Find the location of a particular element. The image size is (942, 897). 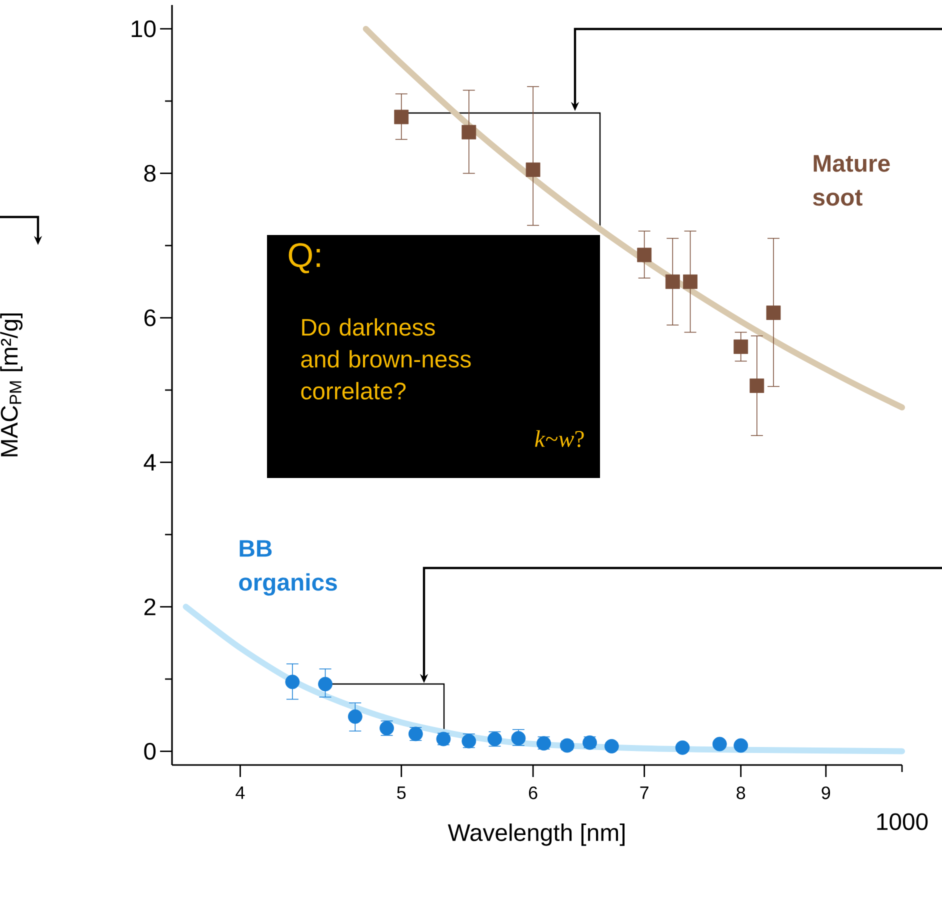

annotation: k~w? is located at coordinates (559, 439).